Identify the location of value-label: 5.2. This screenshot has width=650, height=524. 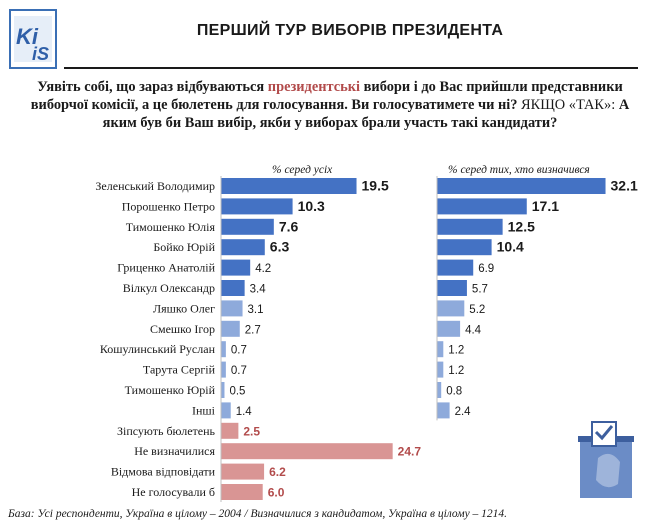
(477, 310).